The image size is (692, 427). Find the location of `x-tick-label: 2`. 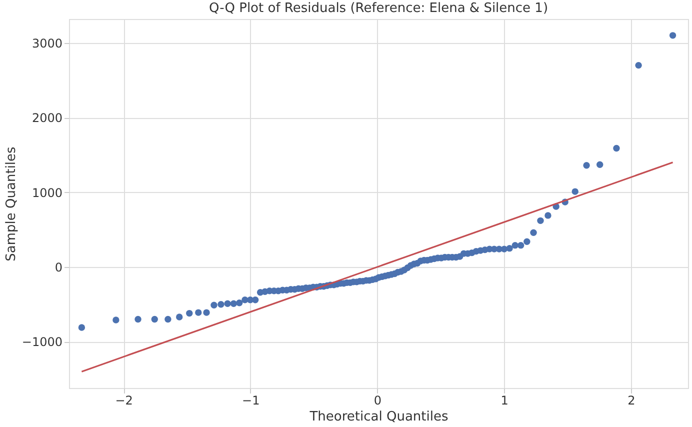

x-tick-label: 2 is located at coordinates (632, 401).